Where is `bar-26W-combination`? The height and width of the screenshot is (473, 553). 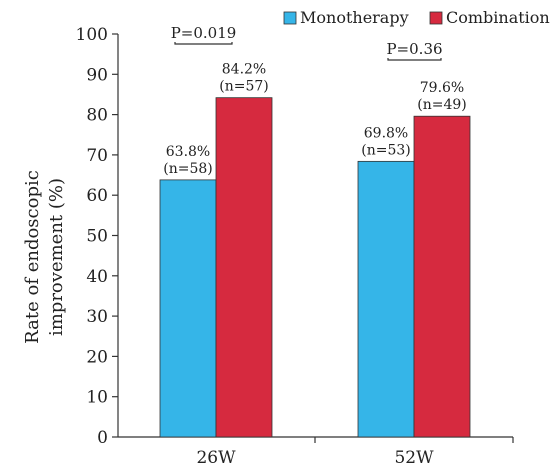
bar-26W-combination is located at coordinates (244, 267).